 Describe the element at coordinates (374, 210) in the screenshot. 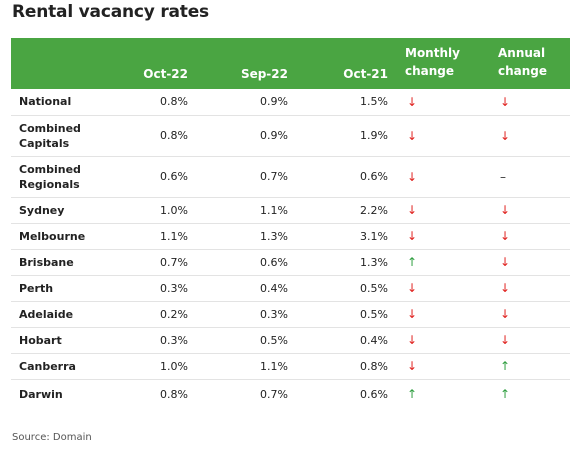

I see `value-oct-21: 2.2%` at that location.